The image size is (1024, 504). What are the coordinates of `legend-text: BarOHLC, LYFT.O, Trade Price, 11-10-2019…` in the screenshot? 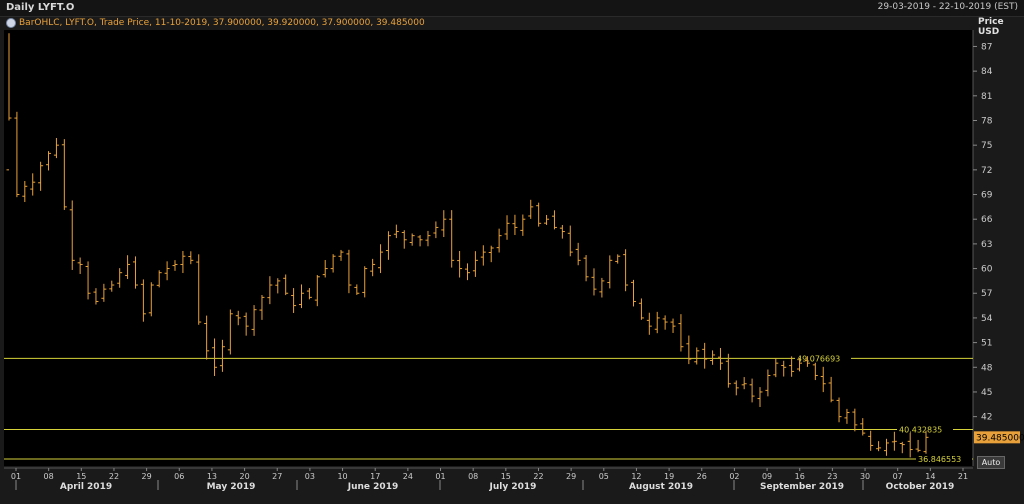 It's located at (222, 23).